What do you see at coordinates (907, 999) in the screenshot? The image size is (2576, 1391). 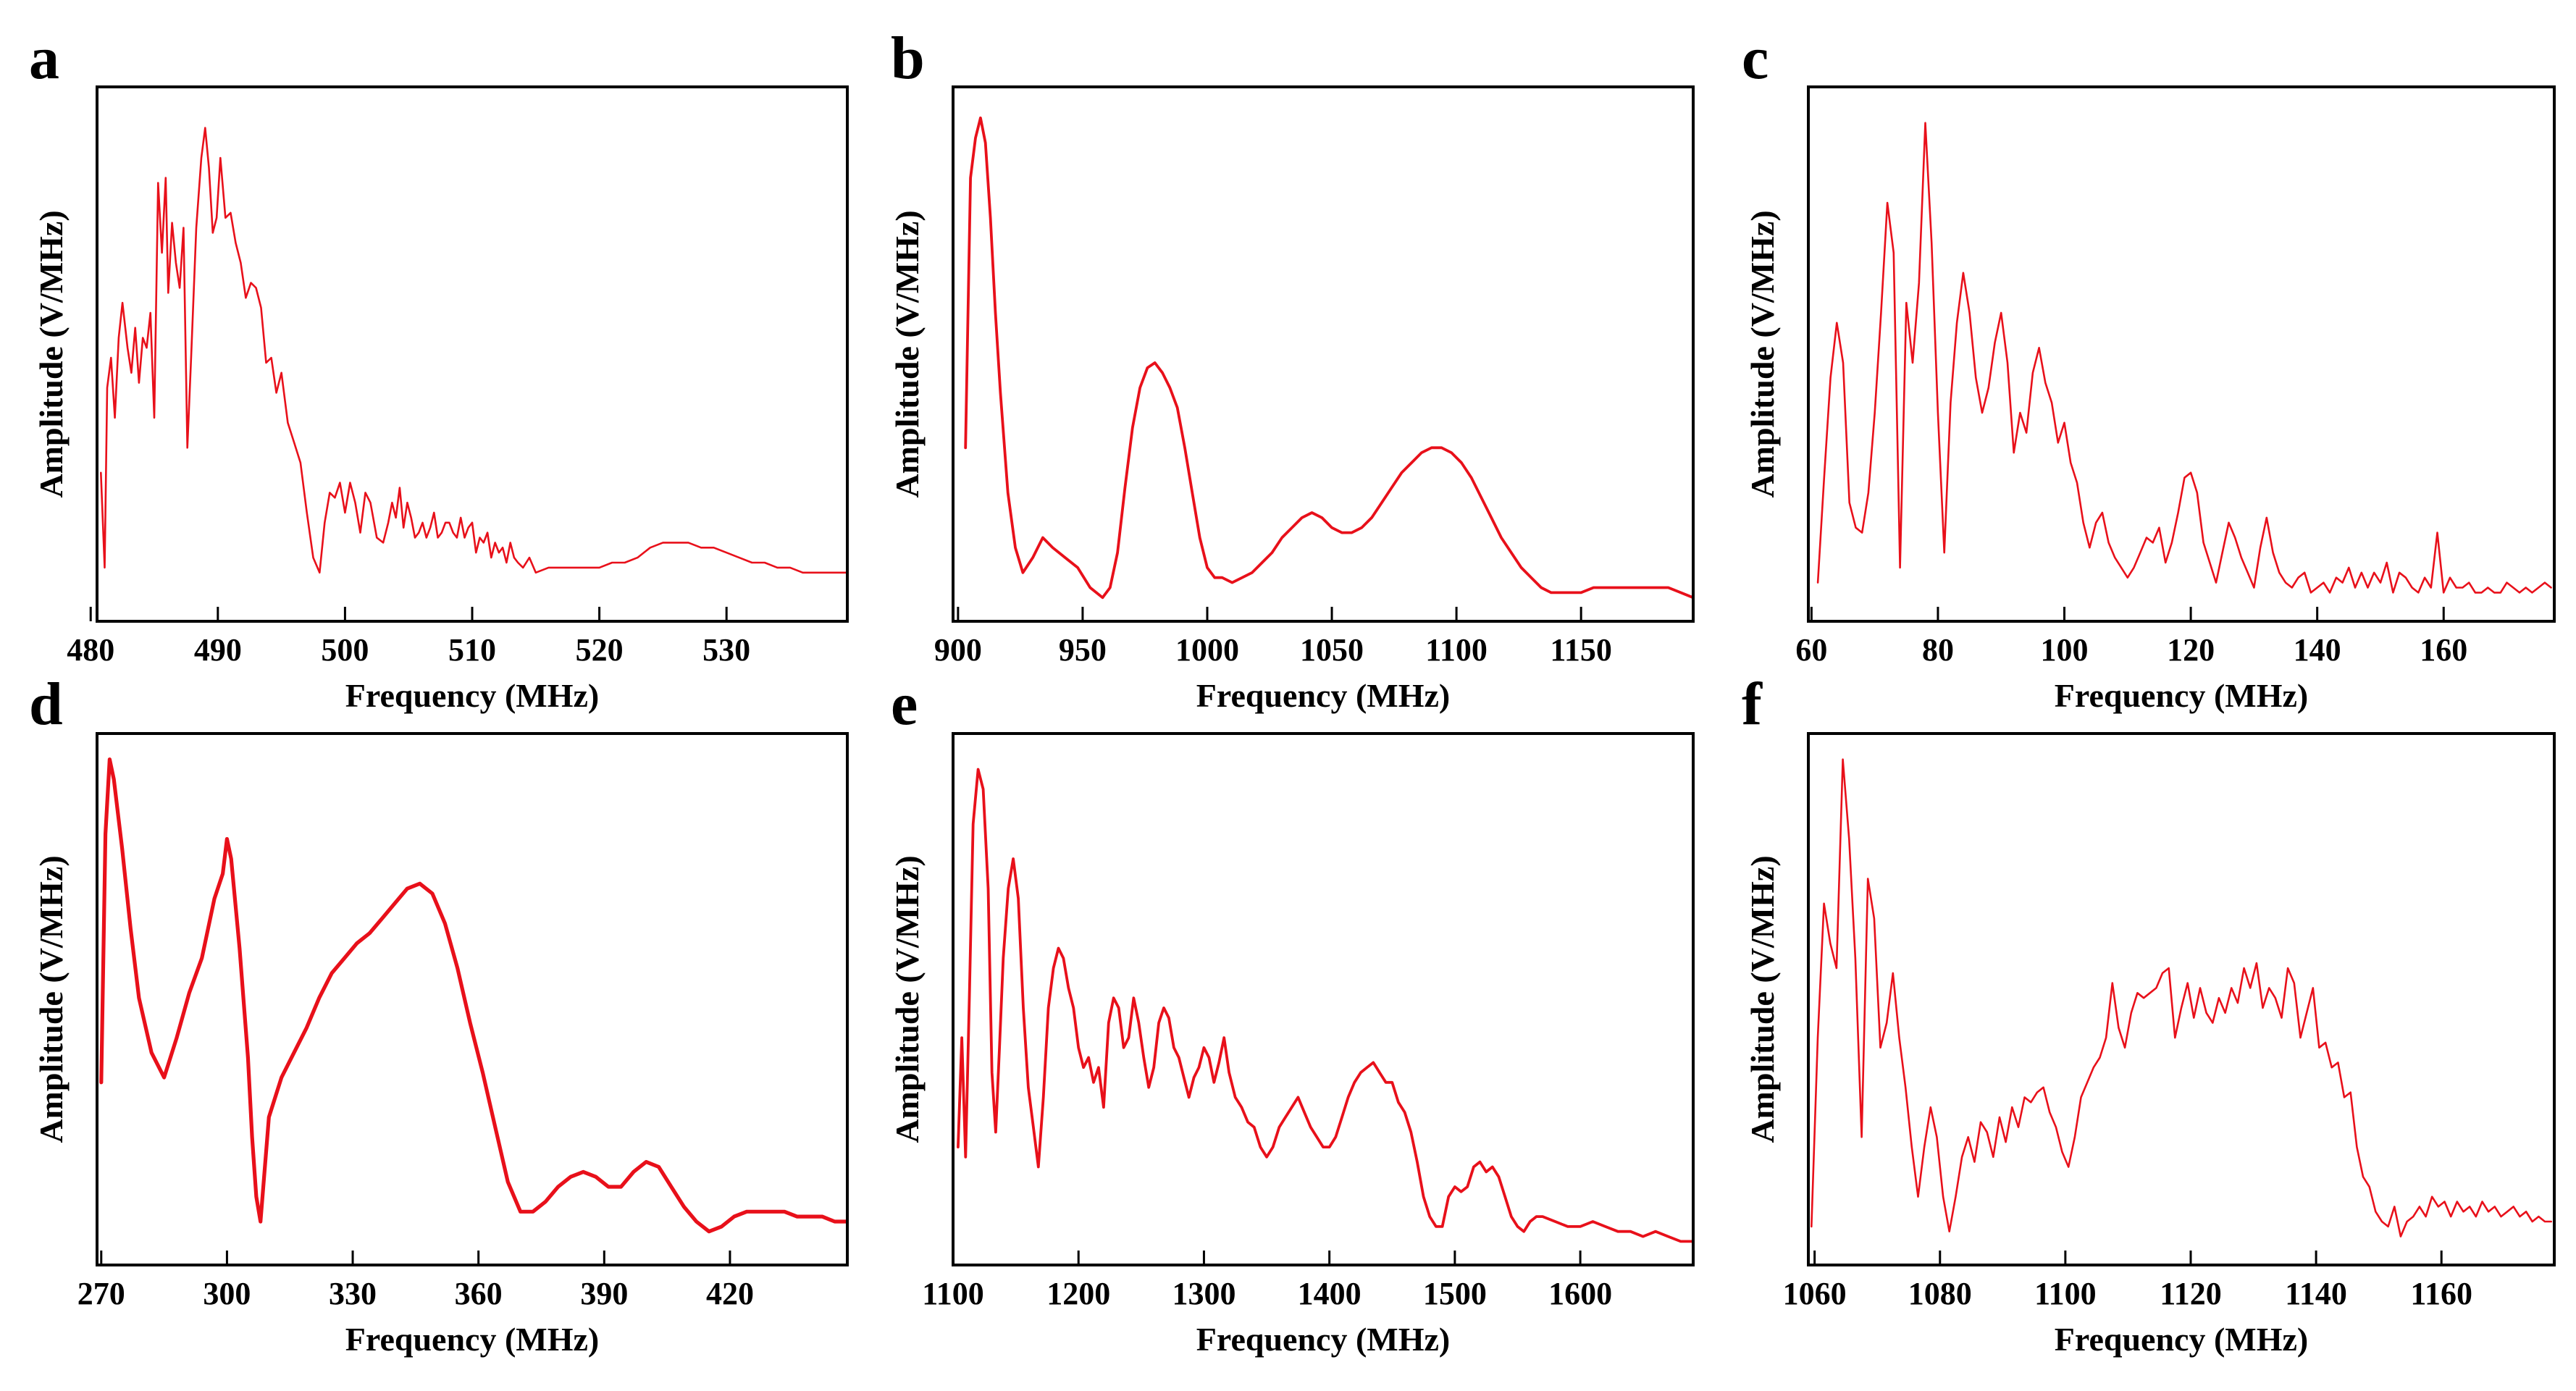 I see `y-axis-title-e: Amplitude (V/MHz)` at bounding box center [907, 999].